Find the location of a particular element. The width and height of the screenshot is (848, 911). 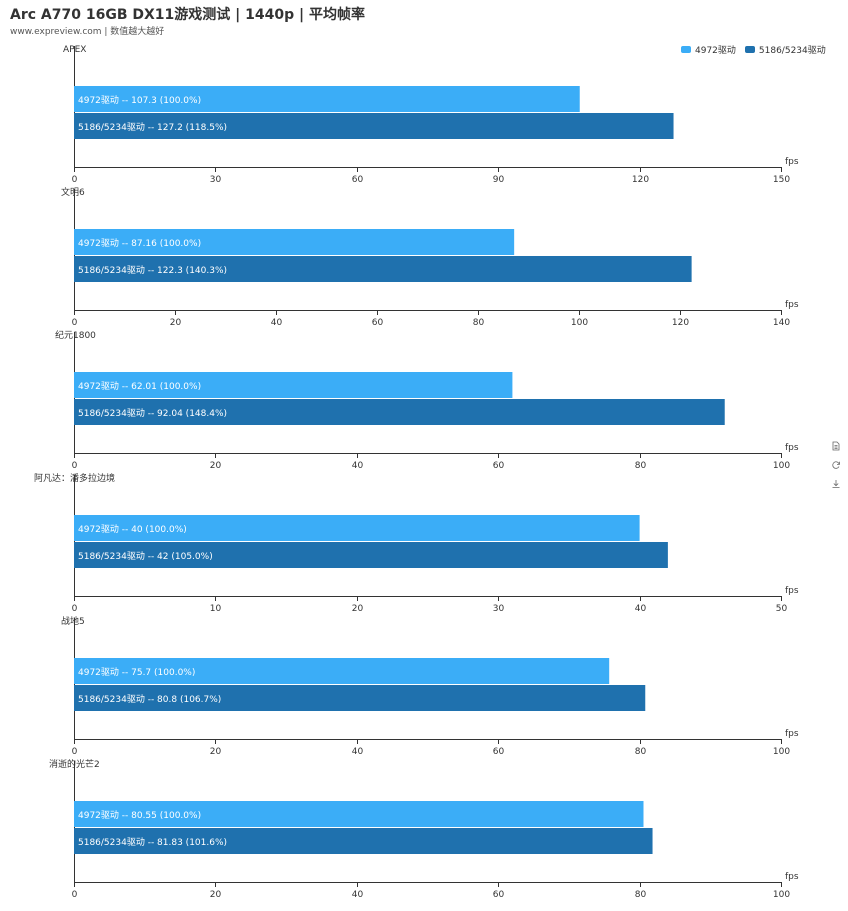

toolbox is located at coordinates (836, 469).